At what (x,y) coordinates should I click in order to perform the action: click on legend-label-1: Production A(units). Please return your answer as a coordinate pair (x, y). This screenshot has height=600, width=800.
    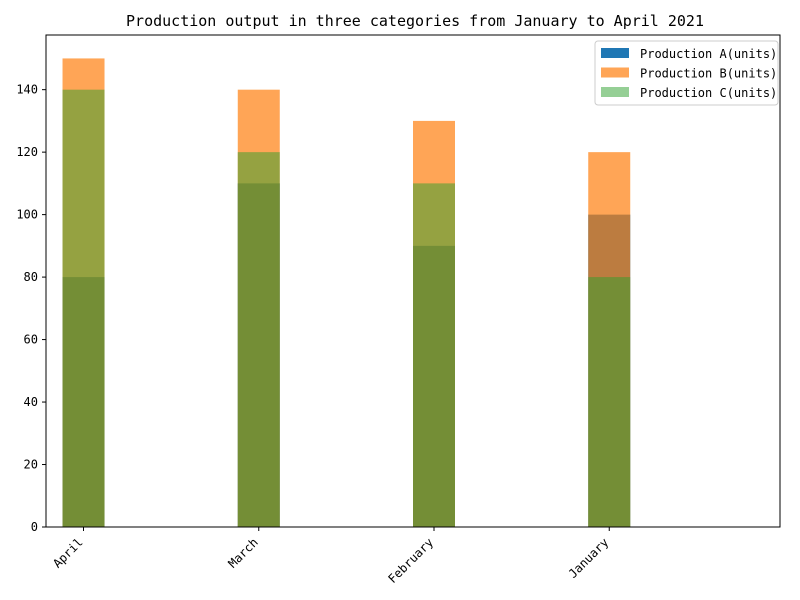
    Looking at the image, I should click on (708, 54).